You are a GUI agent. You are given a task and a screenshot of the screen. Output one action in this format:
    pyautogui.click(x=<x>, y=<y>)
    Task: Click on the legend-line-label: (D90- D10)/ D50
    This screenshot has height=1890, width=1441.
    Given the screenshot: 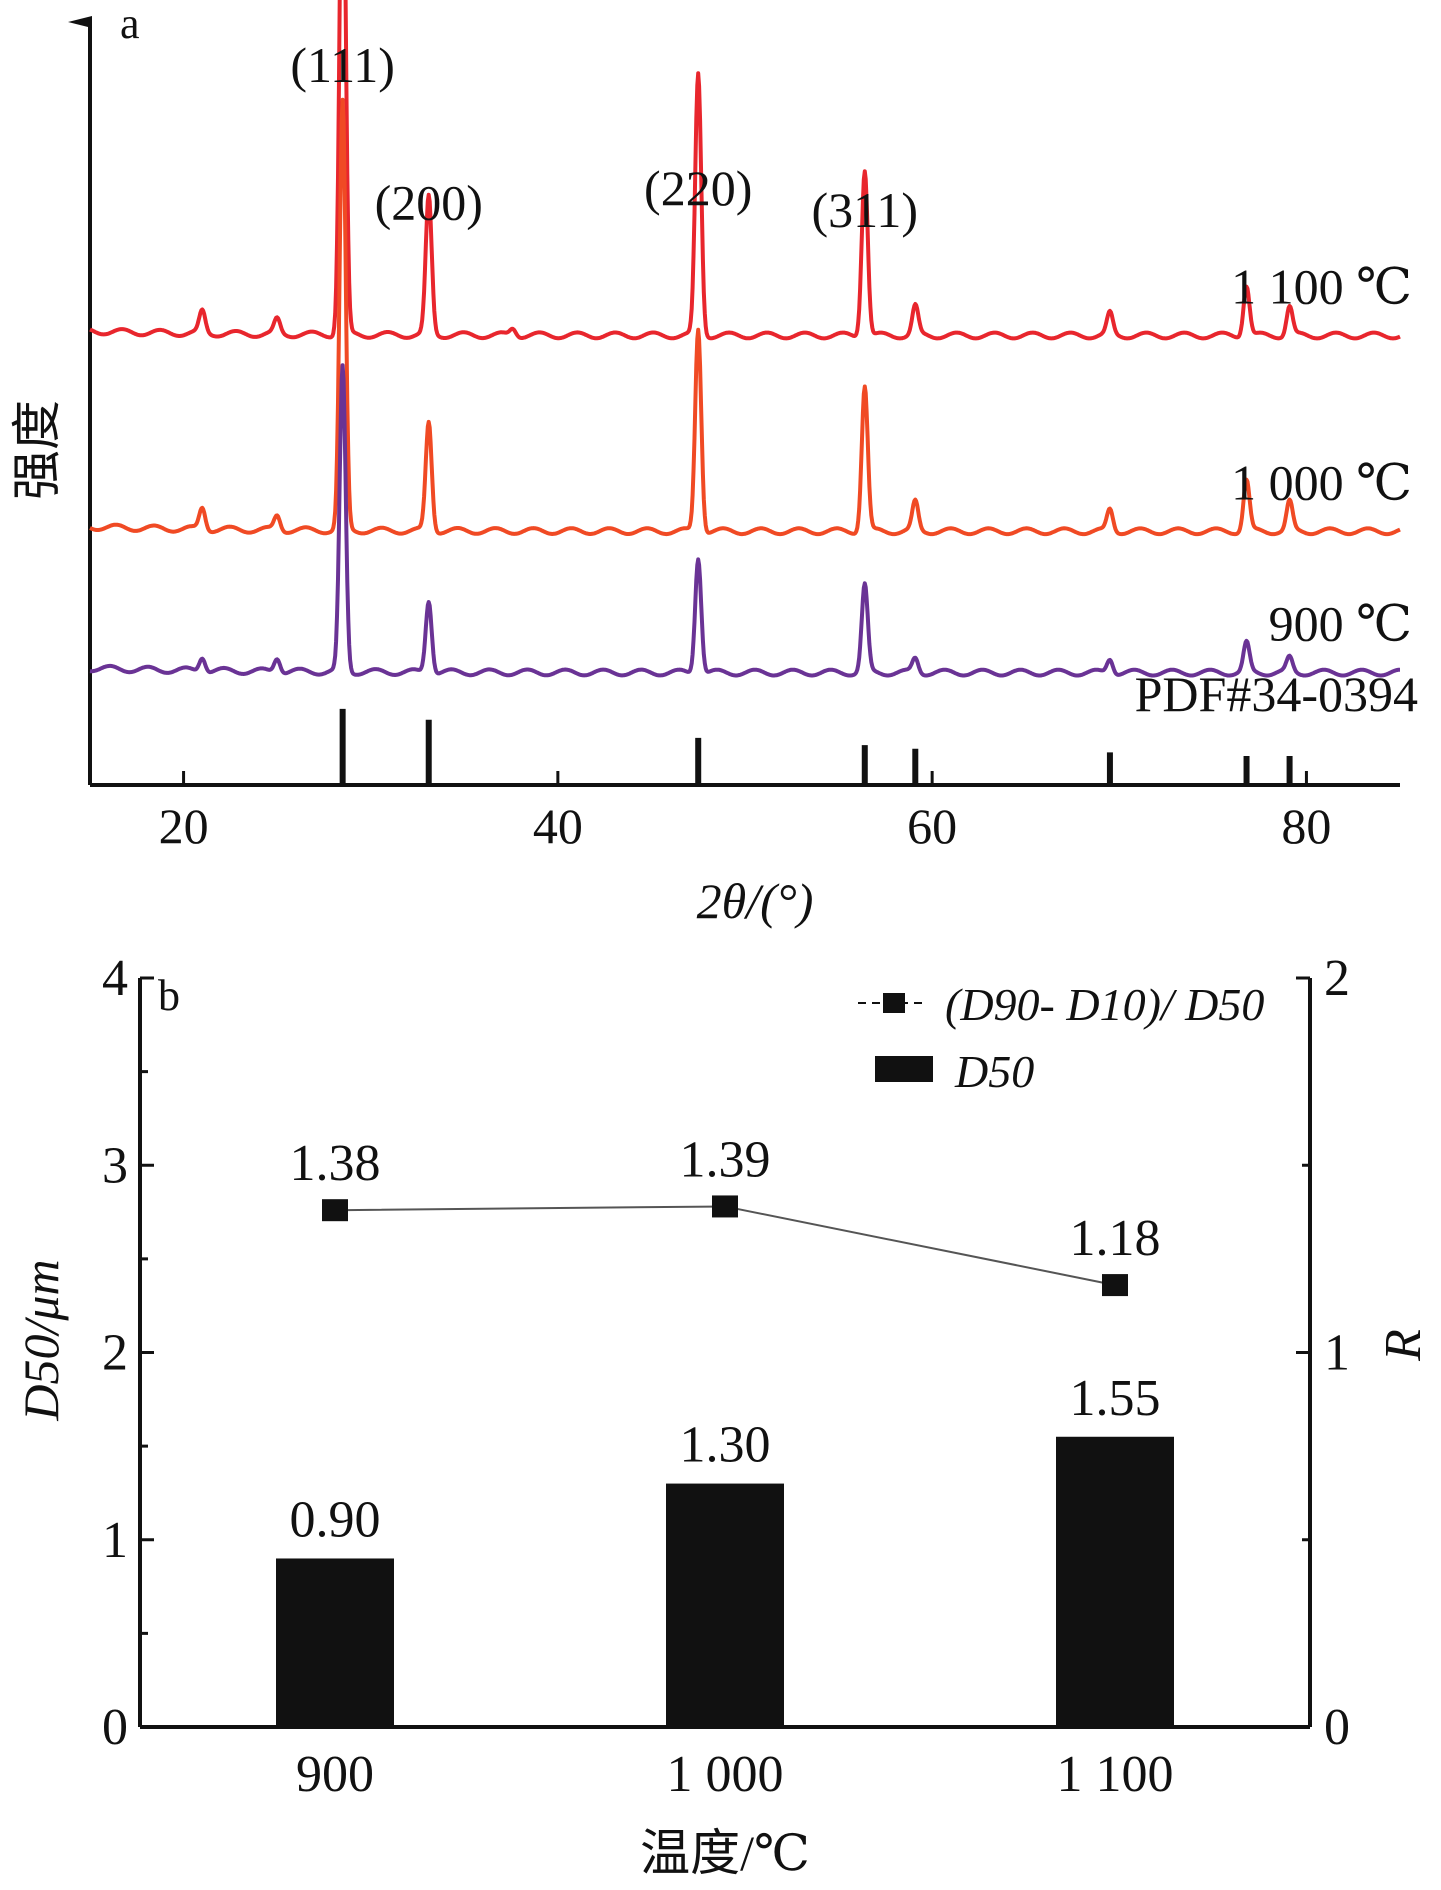 What is the action you would take?
    pyautogui.click(x=1104, y=1004)
    